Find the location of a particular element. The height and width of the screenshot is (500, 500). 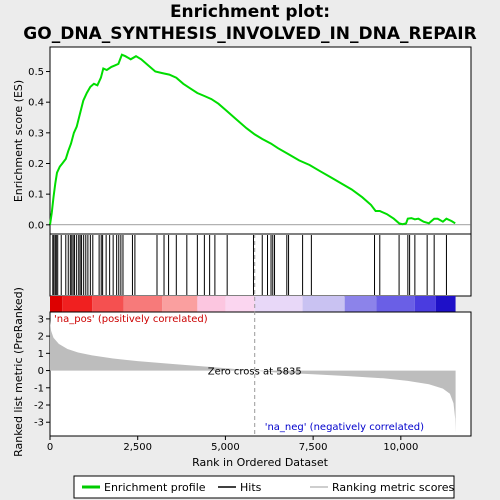

negative-correlated-label: 'na_neg' (negatively correlated) is located at coordinates (344, 427).